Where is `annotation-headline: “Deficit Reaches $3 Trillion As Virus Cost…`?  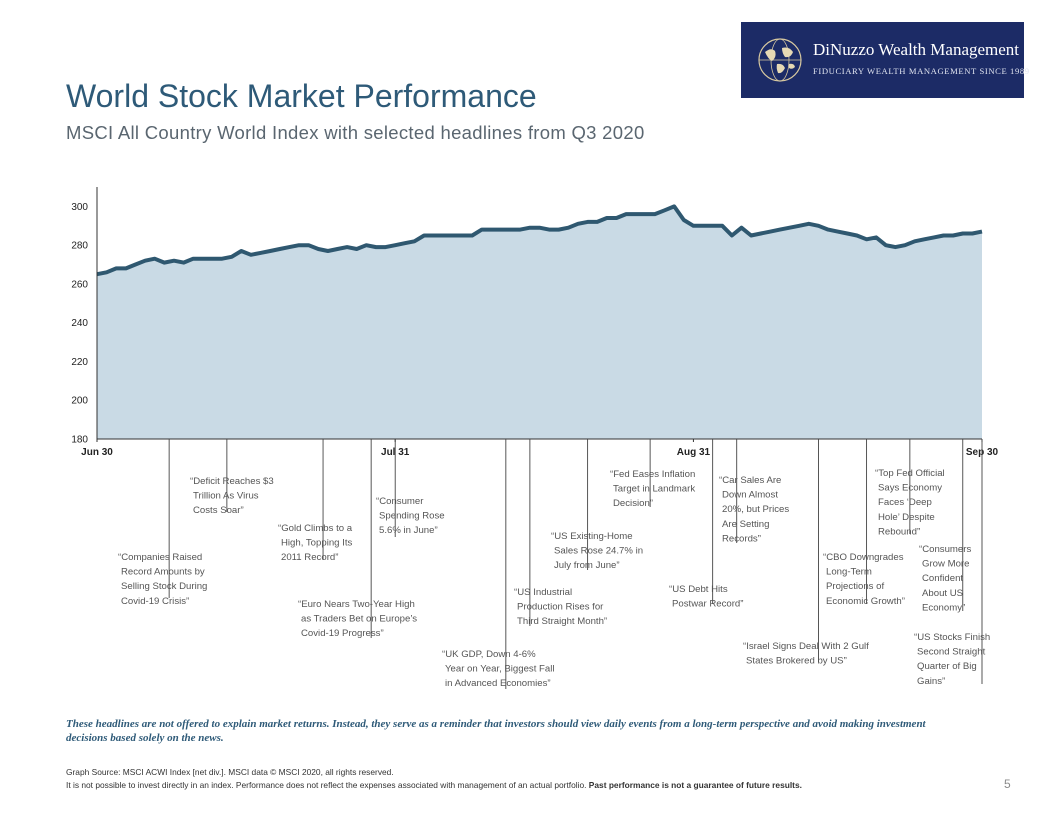 annotation-headline: “Deficit Reaches $3 Trillion As Virus Cost… is located at coordinates (232, 496).